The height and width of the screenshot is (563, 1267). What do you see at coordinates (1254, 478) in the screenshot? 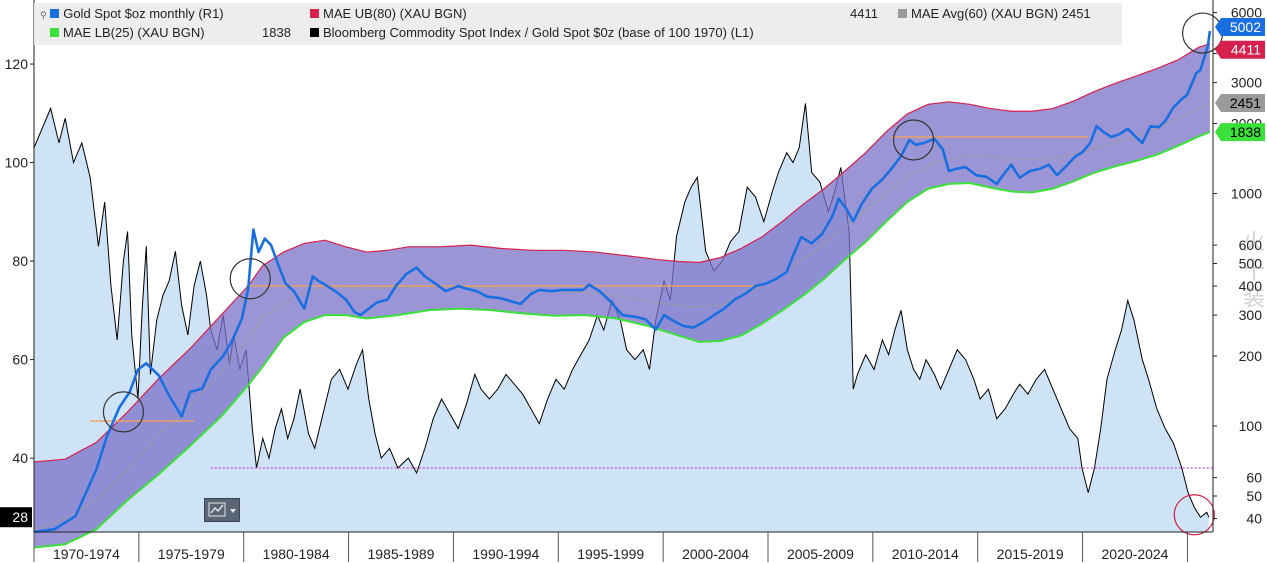
I see `right-tick-label: 60` at bounding box center [1254, 478].